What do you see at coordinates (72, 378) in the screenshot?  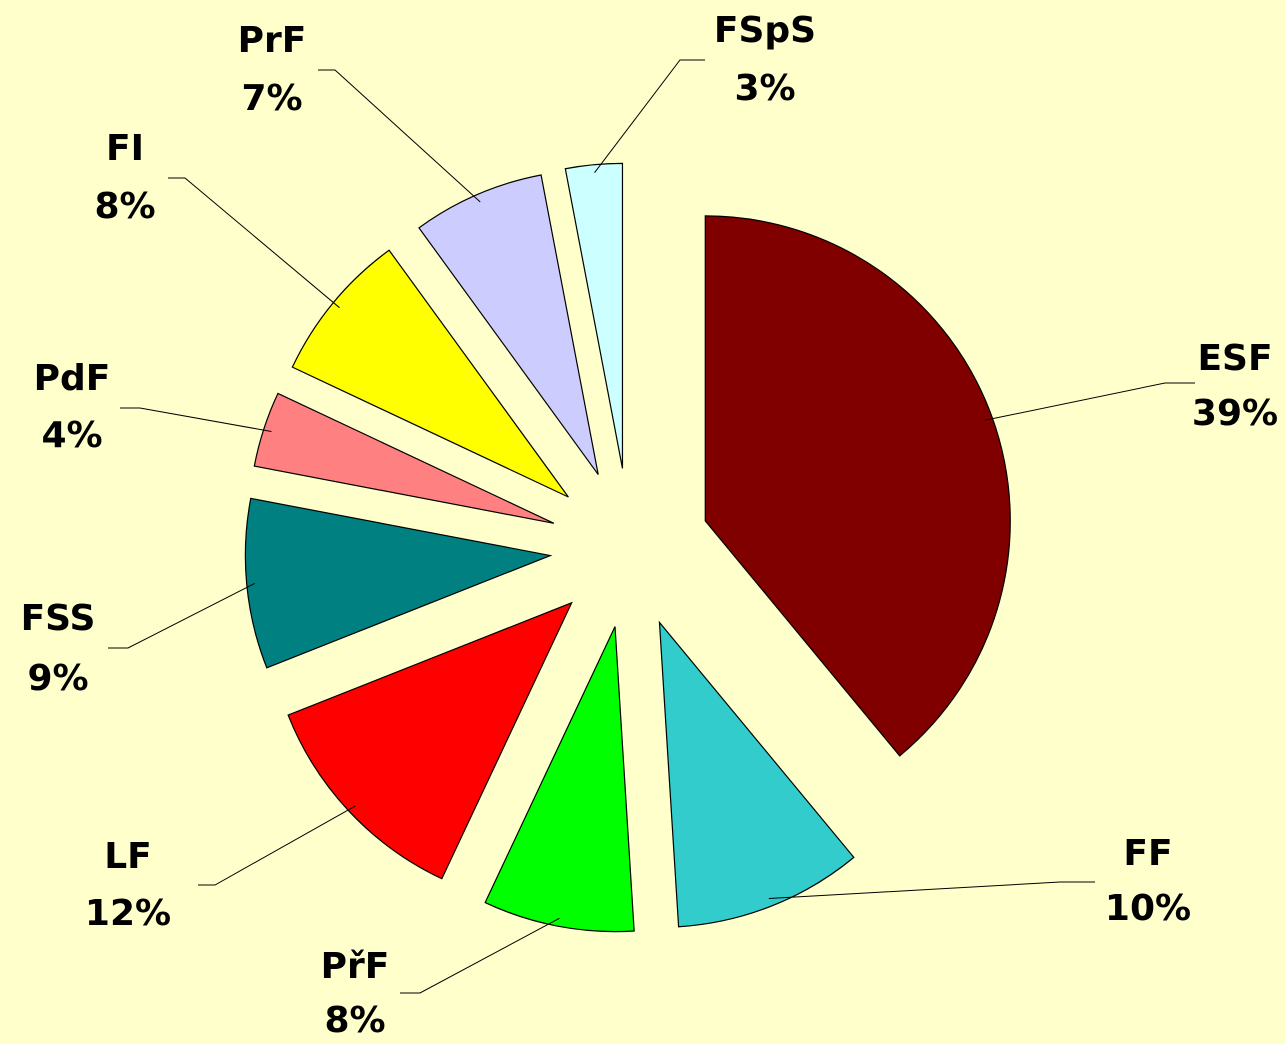 I see `slice-label: PdF` at bounding box center [72, 378].